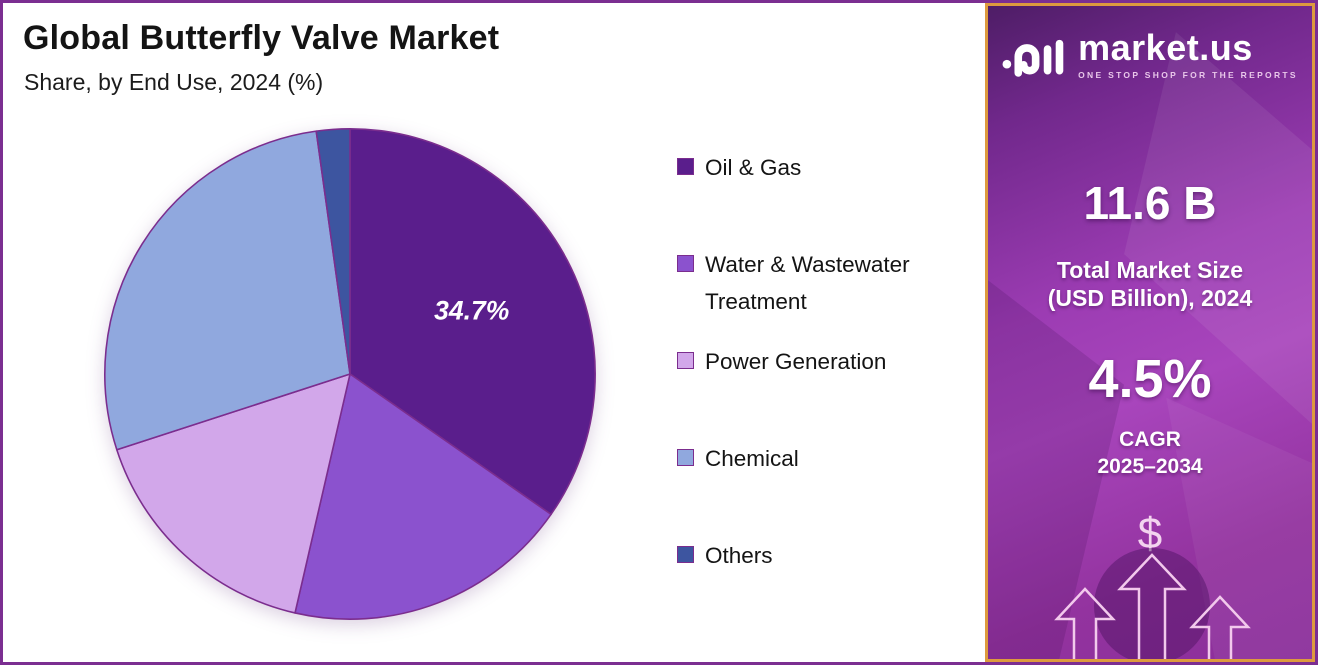  Describe the element at coordinates (685, 166) in the screenshot. I see `legend-swatch-oil-gas` at that location.